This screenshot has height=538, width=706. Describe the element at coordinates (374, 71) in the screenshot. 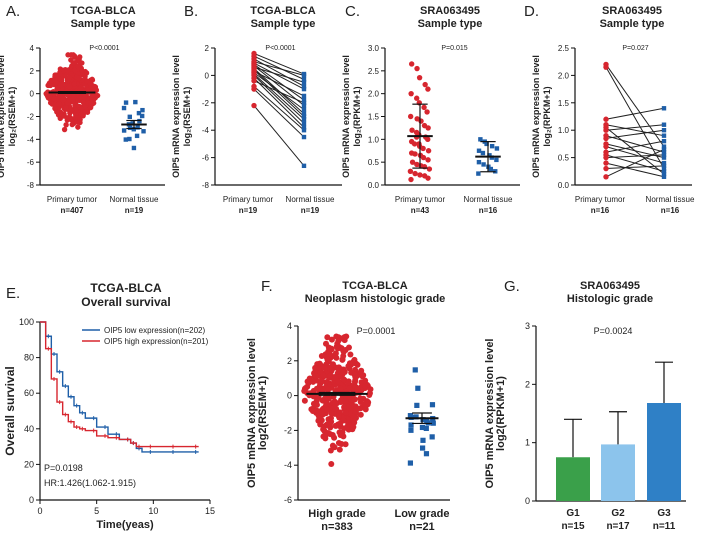

I see `y-tick-label: 2.5` at that location.